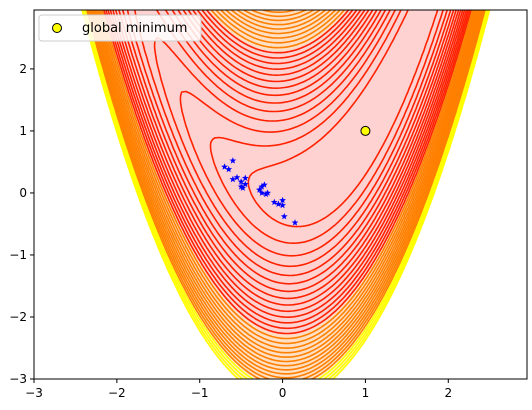 The width and height of the screenshot is (532, 410). Describe the element at coordinates (57, 28) in the screenshot. I see `legend-marker` at that location.